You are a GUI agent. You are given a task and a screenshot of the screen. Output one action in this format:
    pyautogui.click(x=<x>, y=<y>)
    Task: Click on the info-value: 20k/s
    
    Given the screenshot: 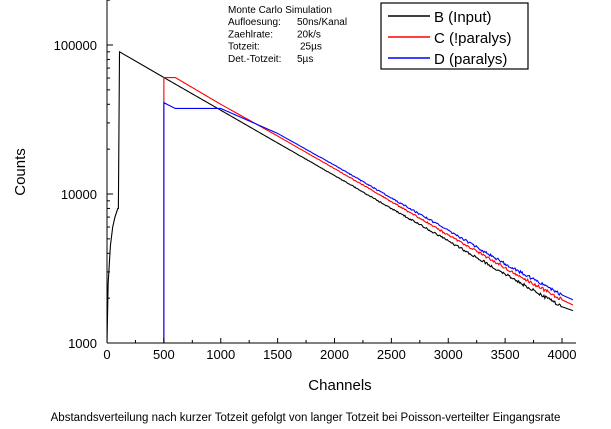 What is the action you would take?
    pyautogui.click(x=309, y=34)
    